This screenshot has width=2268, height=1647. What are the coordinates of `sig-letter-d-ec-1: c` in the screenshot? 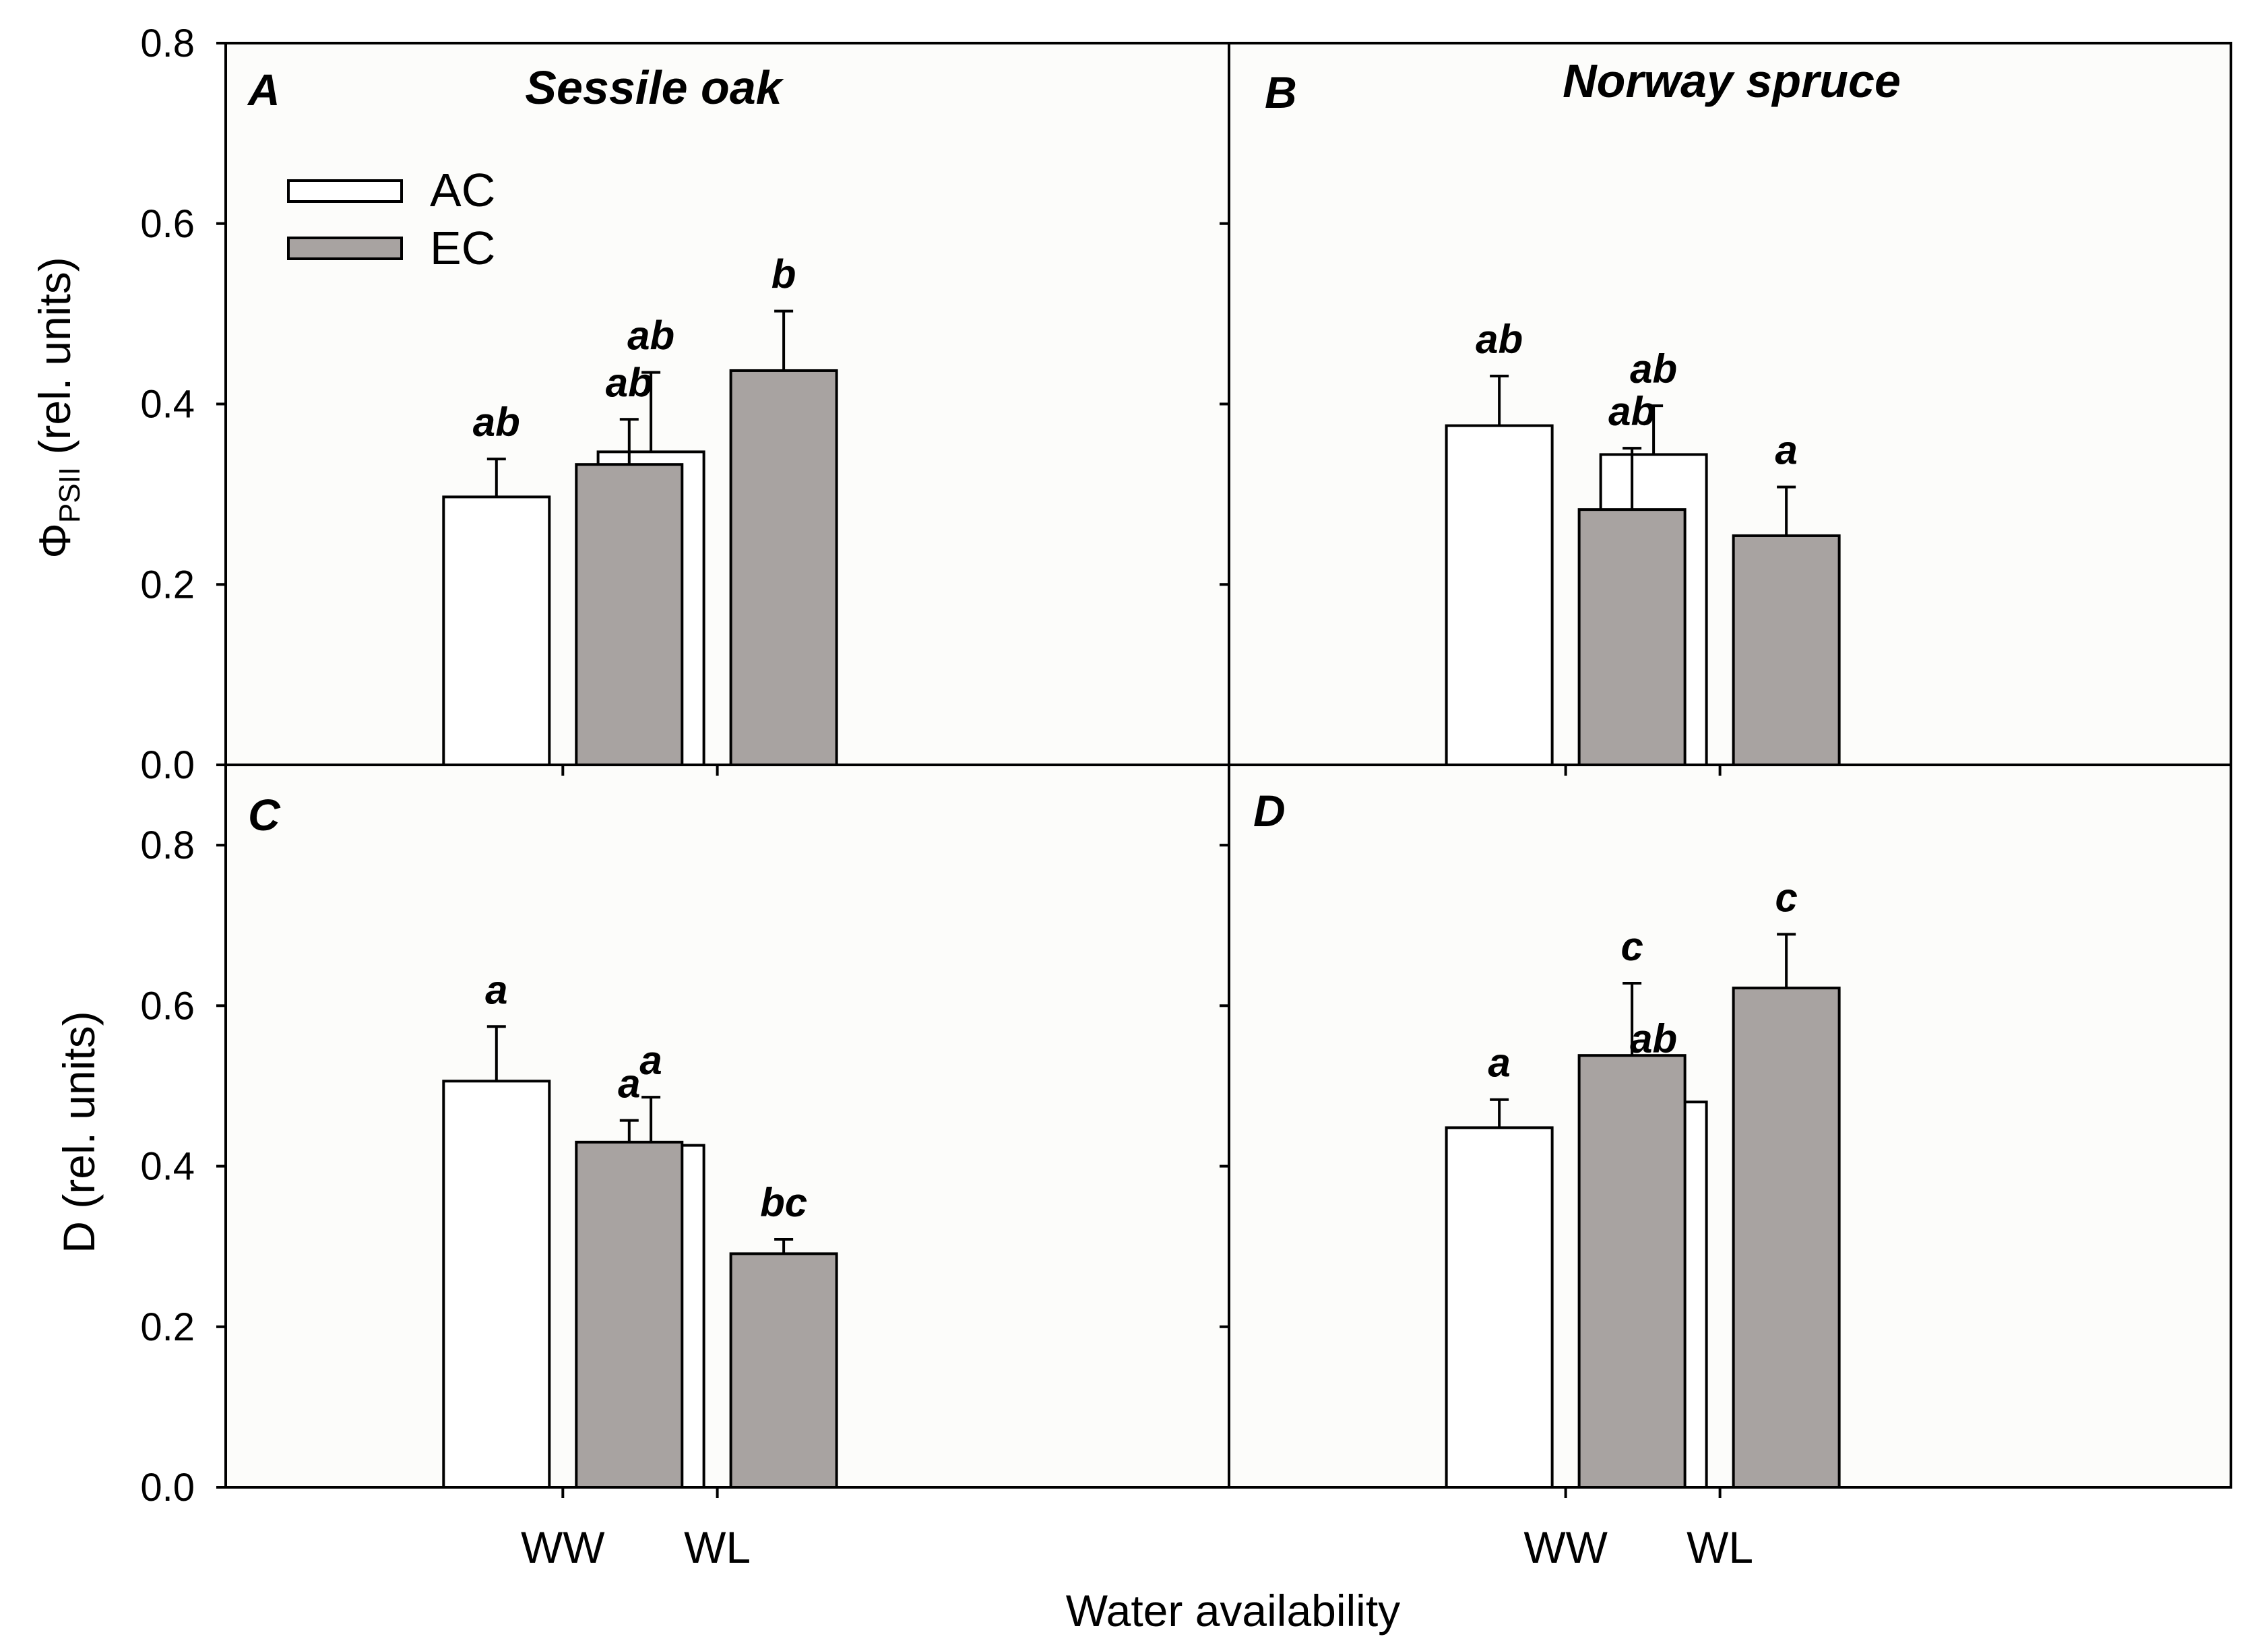 It's located at (1786, 897).